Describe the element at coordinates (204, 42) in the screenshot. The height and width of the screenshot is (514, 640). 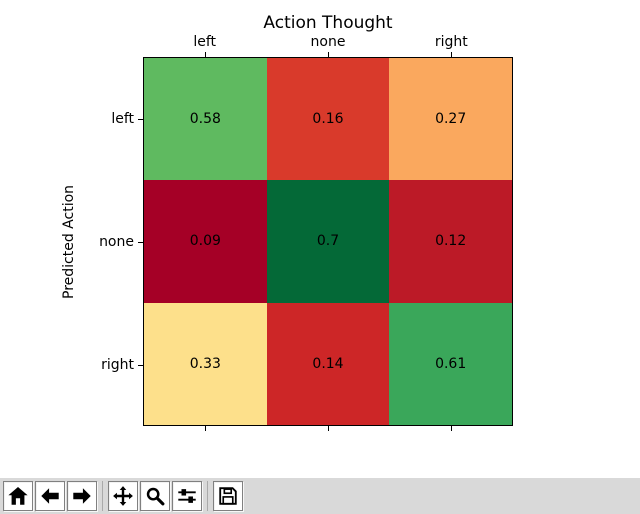
I see `x-tick-label-left: left` at that location.